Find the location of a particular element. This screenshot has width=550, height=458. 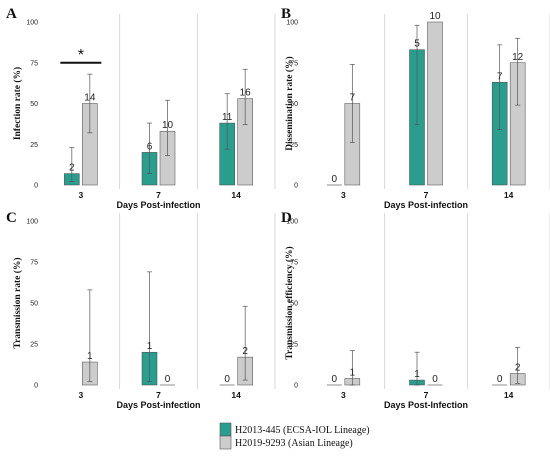

y-axis-label: Dissemination rate (%) is located at coordinates (289, 103).